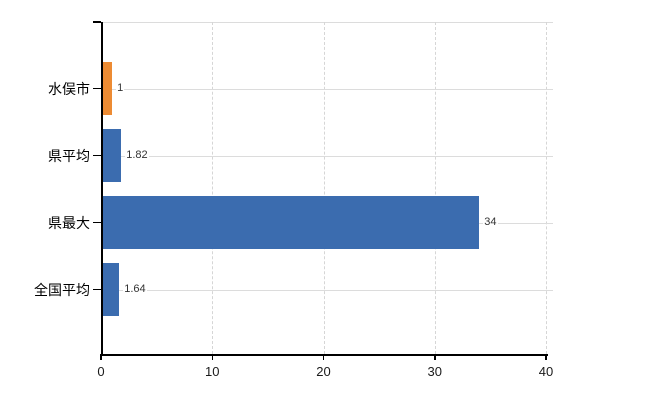 The image size is (650, 400). I want to click on y-axis-line, so click(102, 188).